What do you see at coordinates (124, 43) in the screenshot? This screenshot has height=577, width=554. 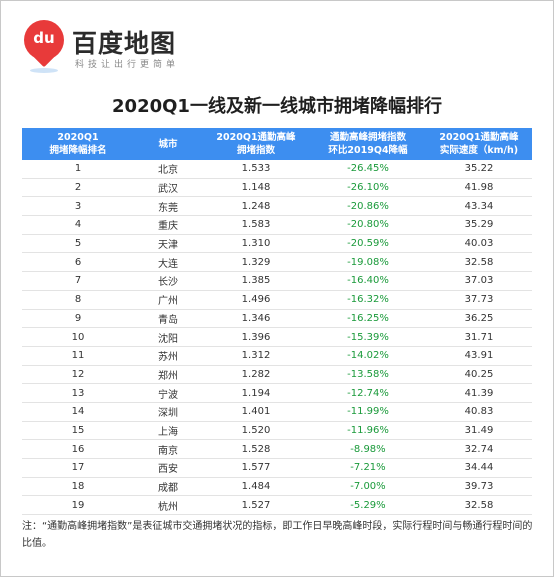 I see `brand-name: 百度地图` at bounding box center [124, 43].